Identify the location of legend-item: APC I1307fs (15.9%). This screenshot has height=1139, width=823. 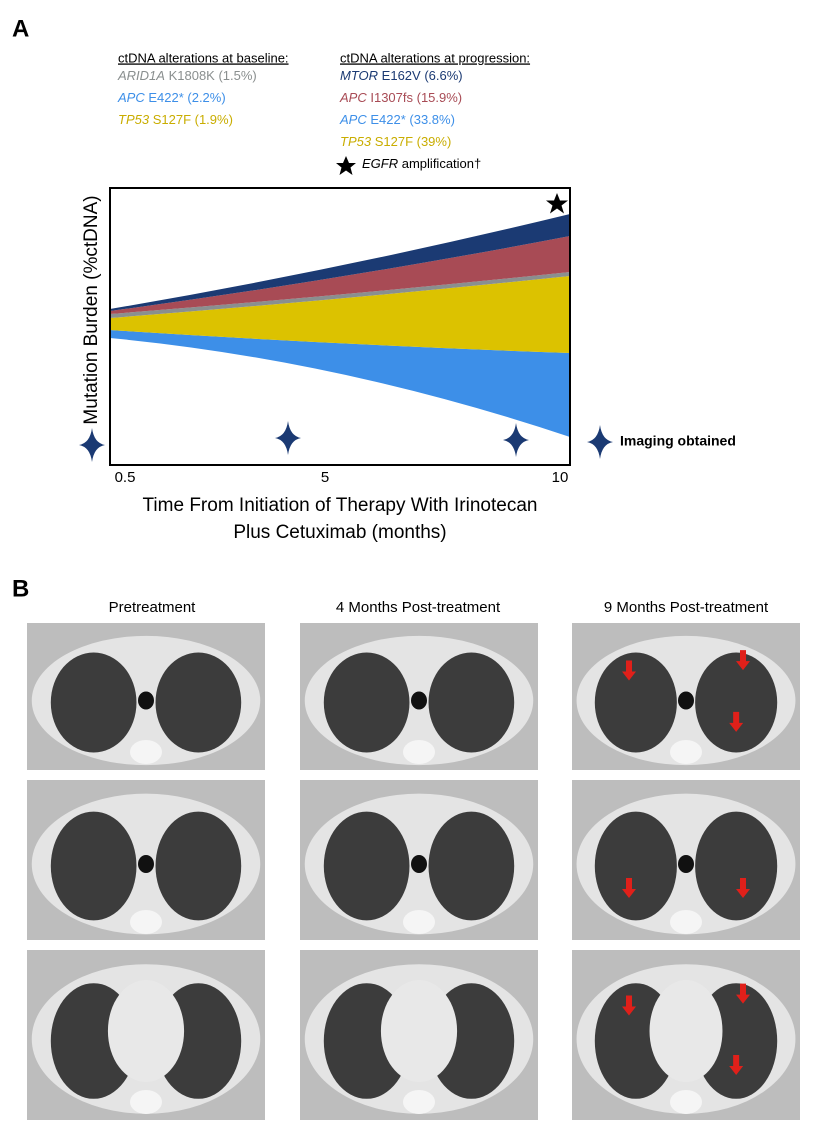
(400, 97).